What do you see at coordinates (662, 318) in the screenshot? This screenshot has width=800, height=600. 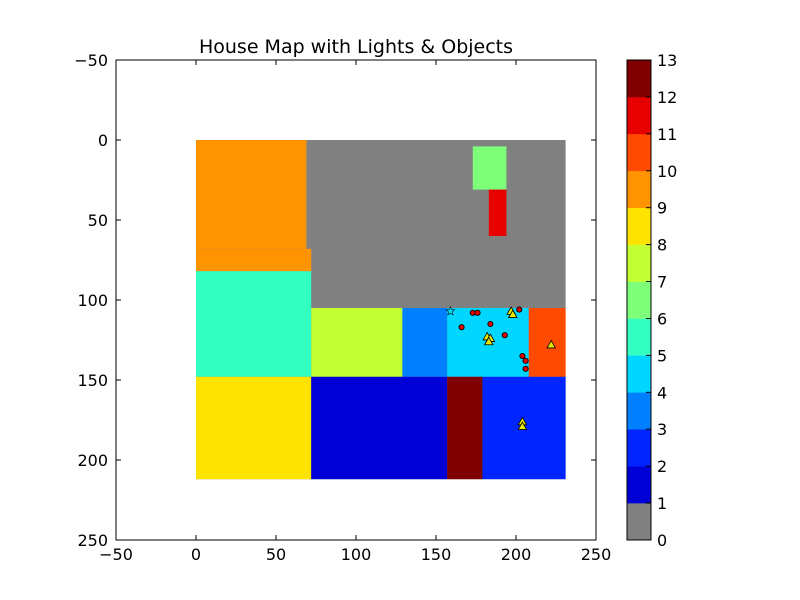 I see `colorbar-tick-label-6: 6` at bounding box center [662, 318].